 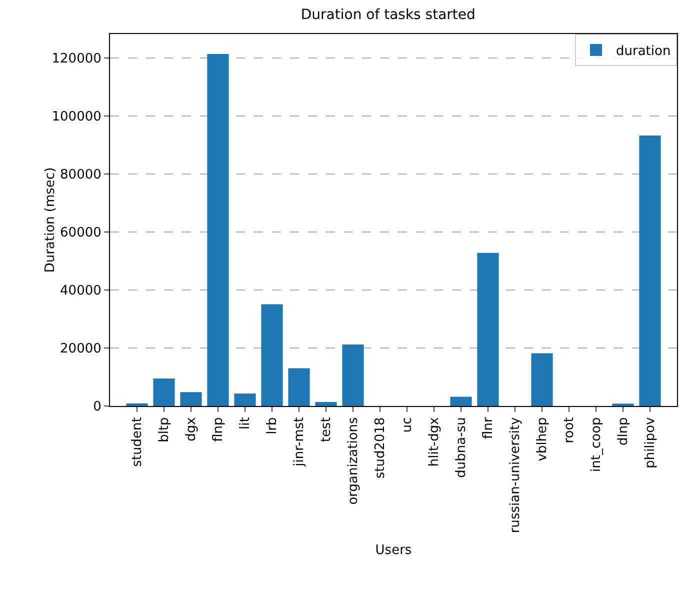 What do you see at coordinates (97, 407) in the screenshot?
I see `y-tick-label: 0` at bounding box center [97, 407].